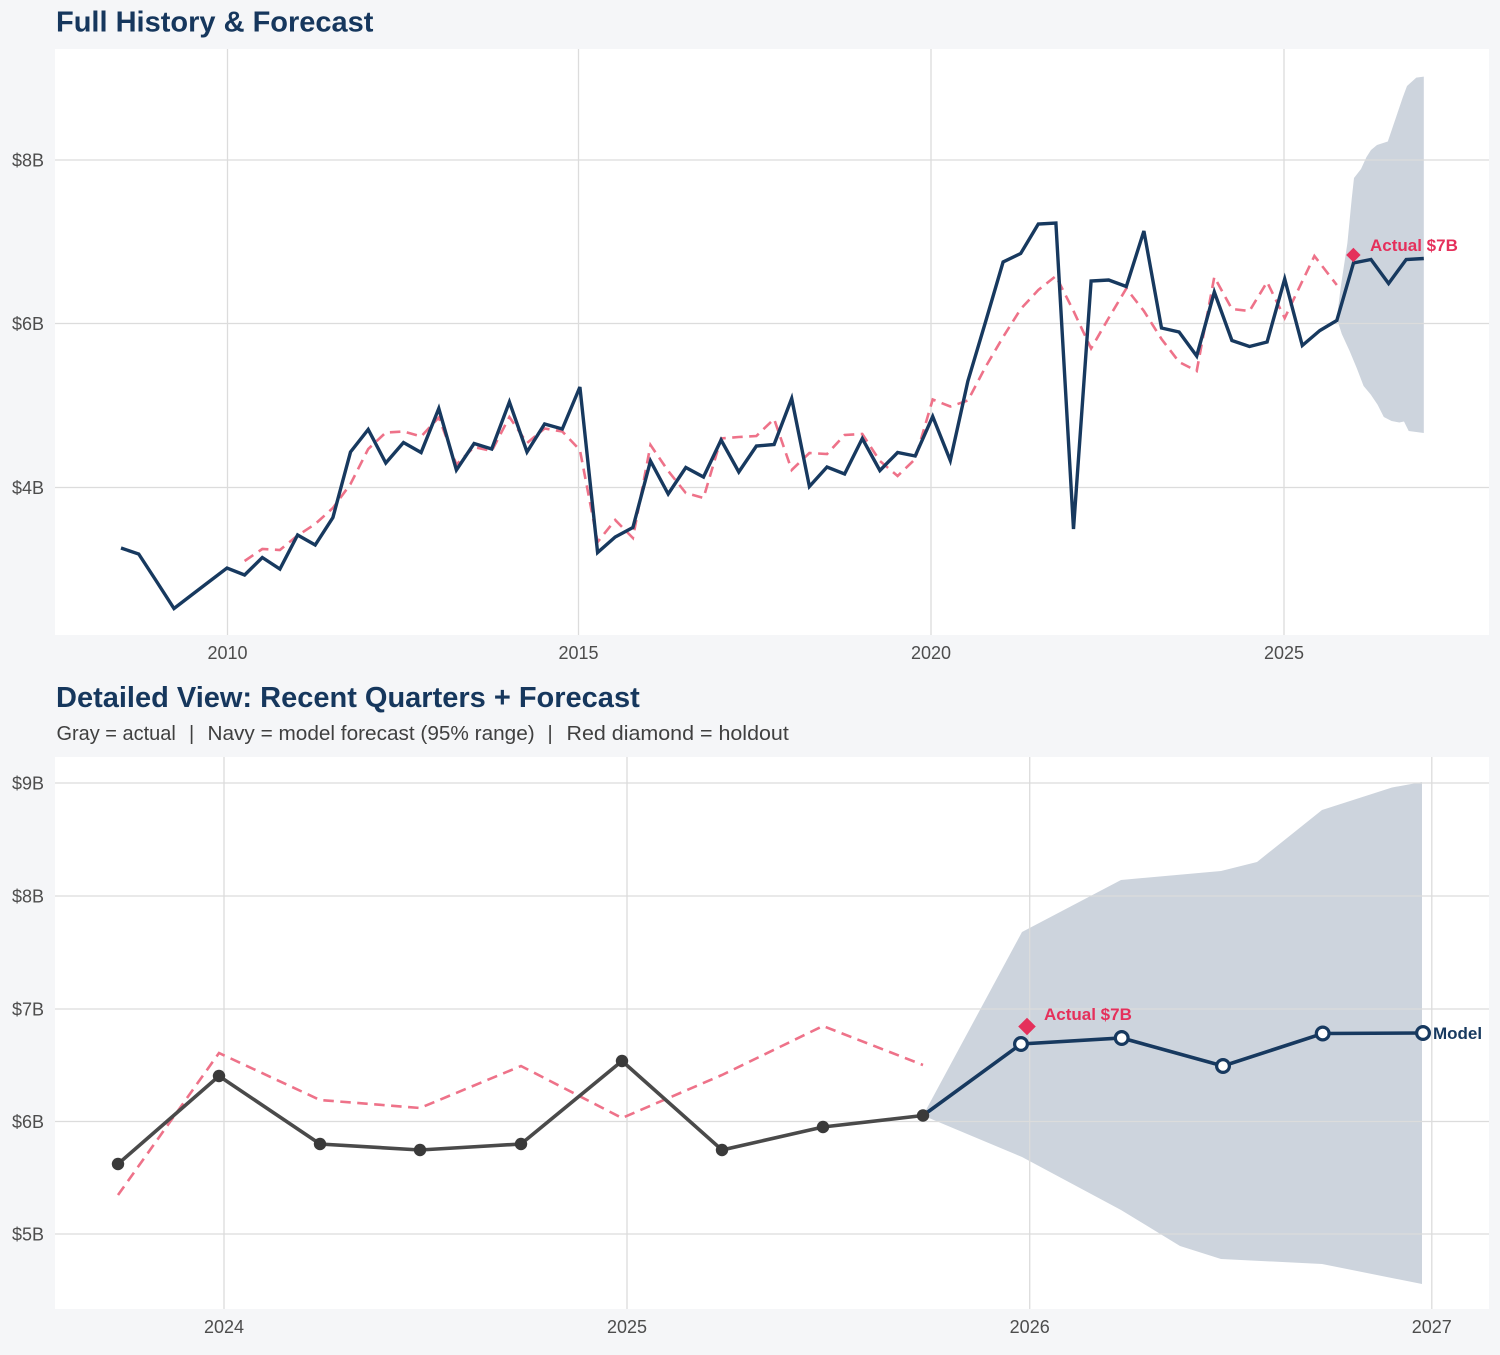 The image size is (1500, 1355). I want to click on svg-text: $5B, so click(28, 1234).